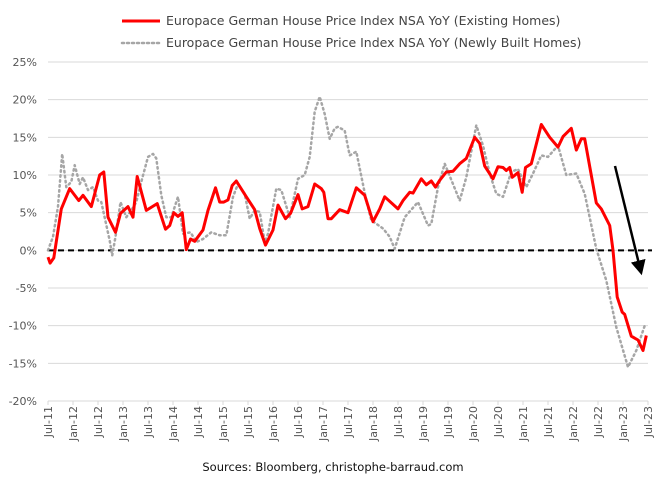 This screenshot has width=665, height=485. What do you see at coordinates (28, 250) in the screenshot?
I see `y-tick-label: 0%` at bounding box center [28, 250].